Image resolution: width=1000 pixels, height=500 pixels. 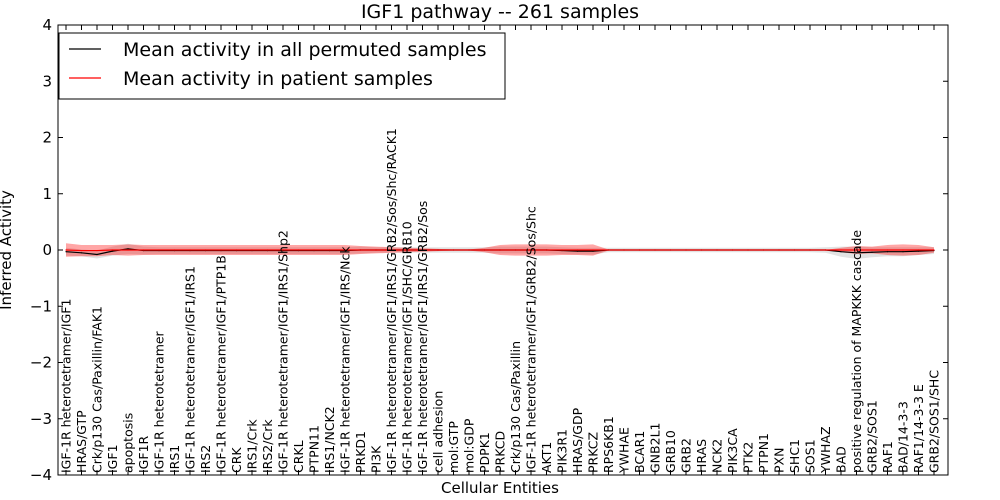 I want to click on series-lines, so click(x=500, y=252).